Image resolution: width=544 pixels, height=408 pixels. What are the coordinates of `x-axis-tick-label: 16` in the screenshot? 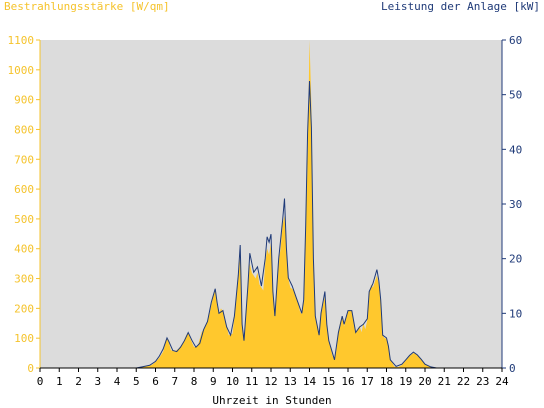 It's located at (347, 381).